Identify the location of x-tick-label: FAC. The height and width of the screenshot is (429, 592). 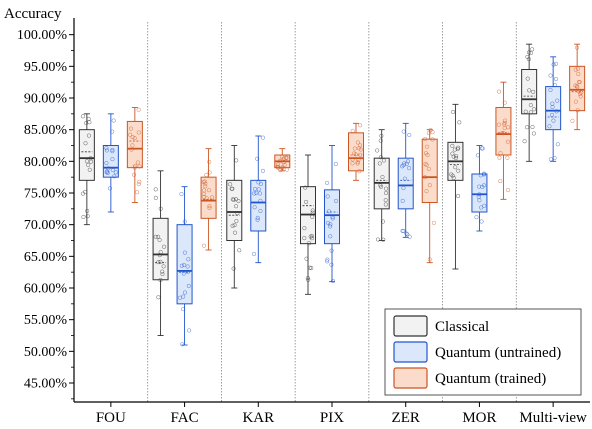
(185, 418).